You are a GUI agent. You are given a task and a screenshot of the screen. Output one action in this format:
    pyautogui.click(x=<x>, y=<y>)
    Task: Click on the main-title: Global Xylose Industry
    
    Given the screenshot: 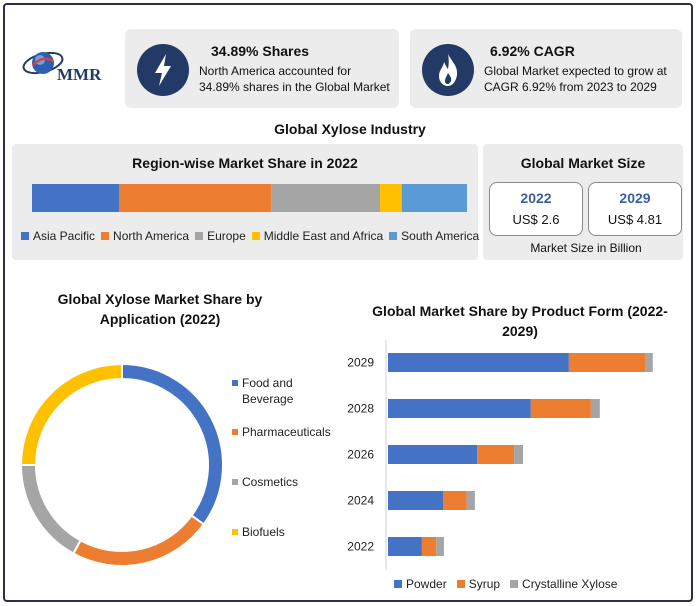 What is the action you would take?
    pyautogui.click(x=350, y=129)
    